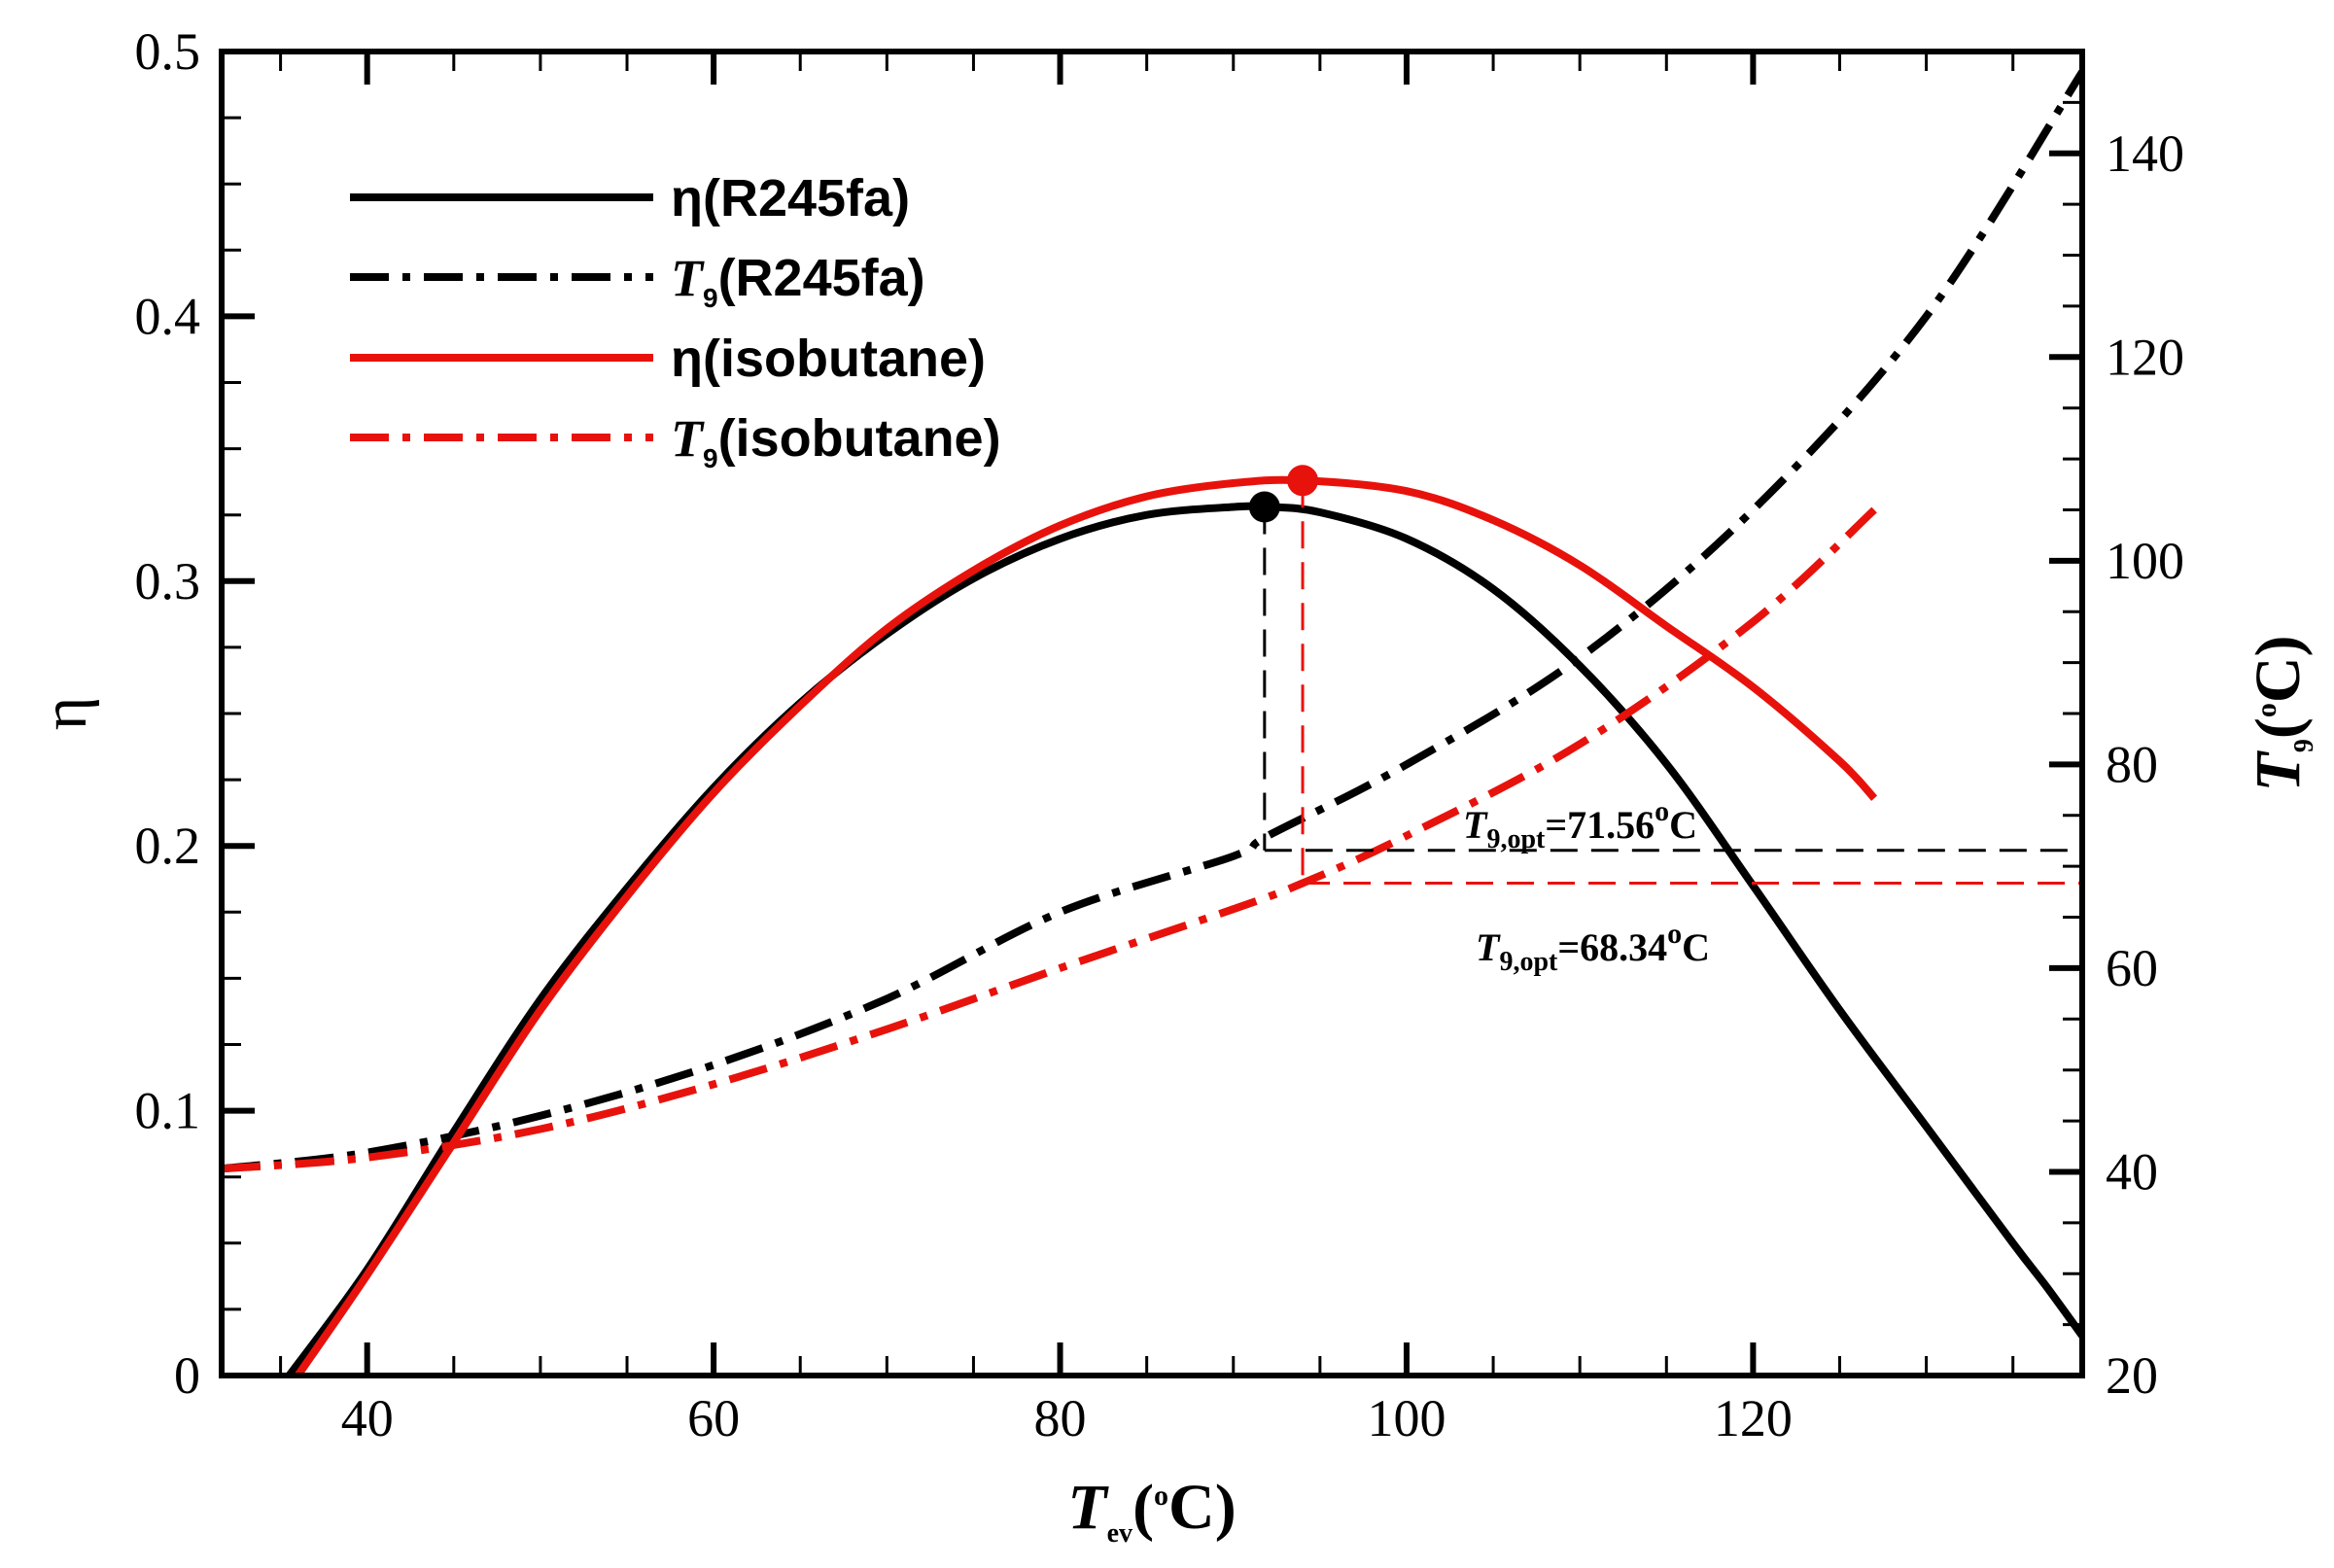  I want to click on annotation-t9opt-r245fa: T9,opt=71.56oC, so click(1580, 824).